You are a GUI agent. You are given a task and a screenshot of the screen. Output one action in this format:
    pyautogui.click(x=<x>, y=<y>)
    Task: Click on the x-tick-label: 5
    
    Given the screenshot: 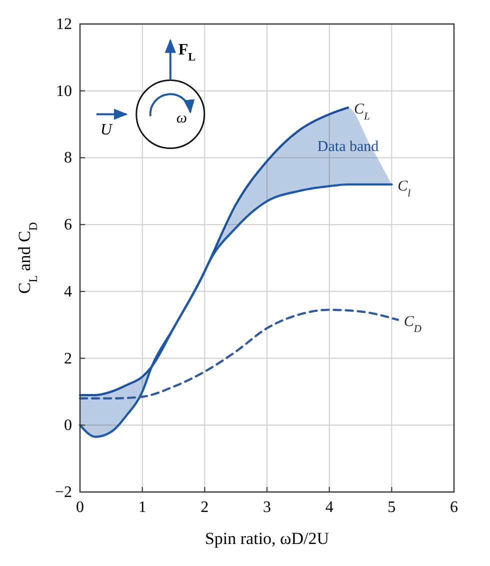 What is the action you would take?
    pyautogui.click(x=392, y=507)
    